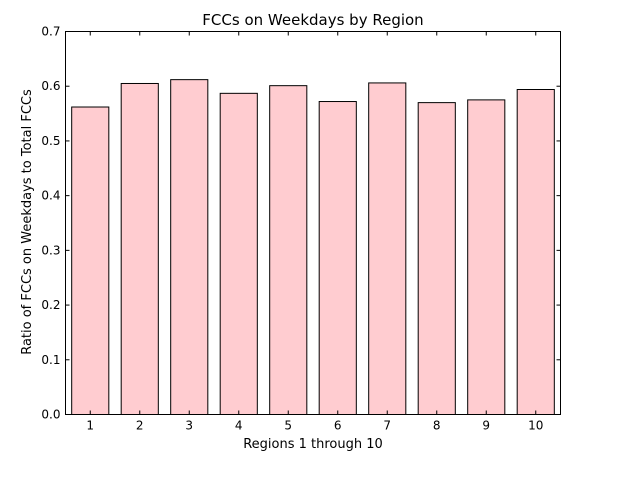 The height and width of the screenshot is (483, 620). Describe the element at coordinates (313, 444) in the screenshot. I see `x-axis-label: Regions 1 through 10` at that location.